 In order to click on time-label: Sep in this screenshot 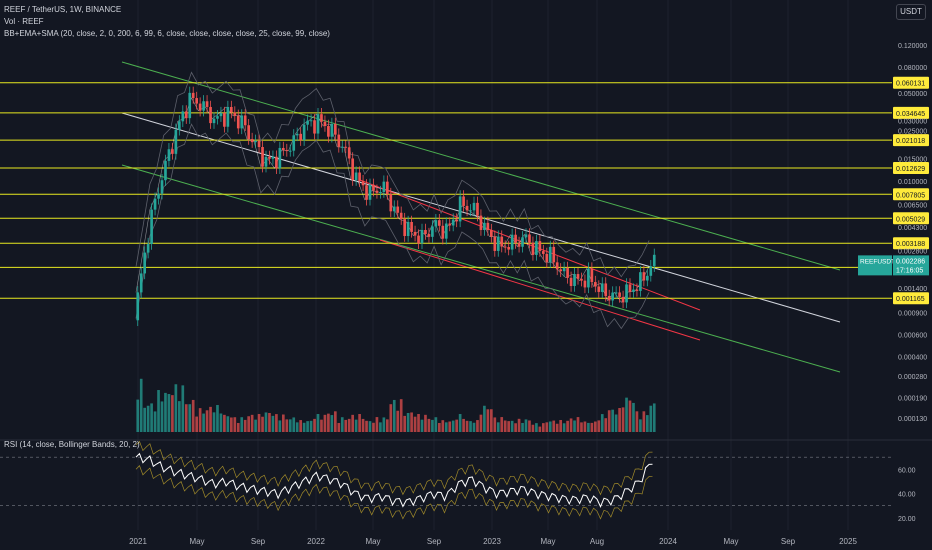, I will do `click(788, 541)`.